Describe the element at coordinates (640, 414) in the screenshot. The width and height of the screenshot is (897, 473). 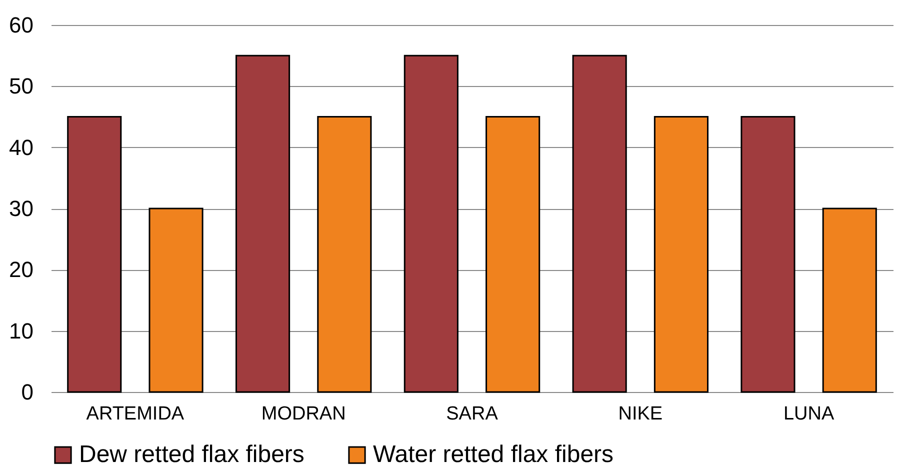
I see `x-tick-label: NIKE` at that location.